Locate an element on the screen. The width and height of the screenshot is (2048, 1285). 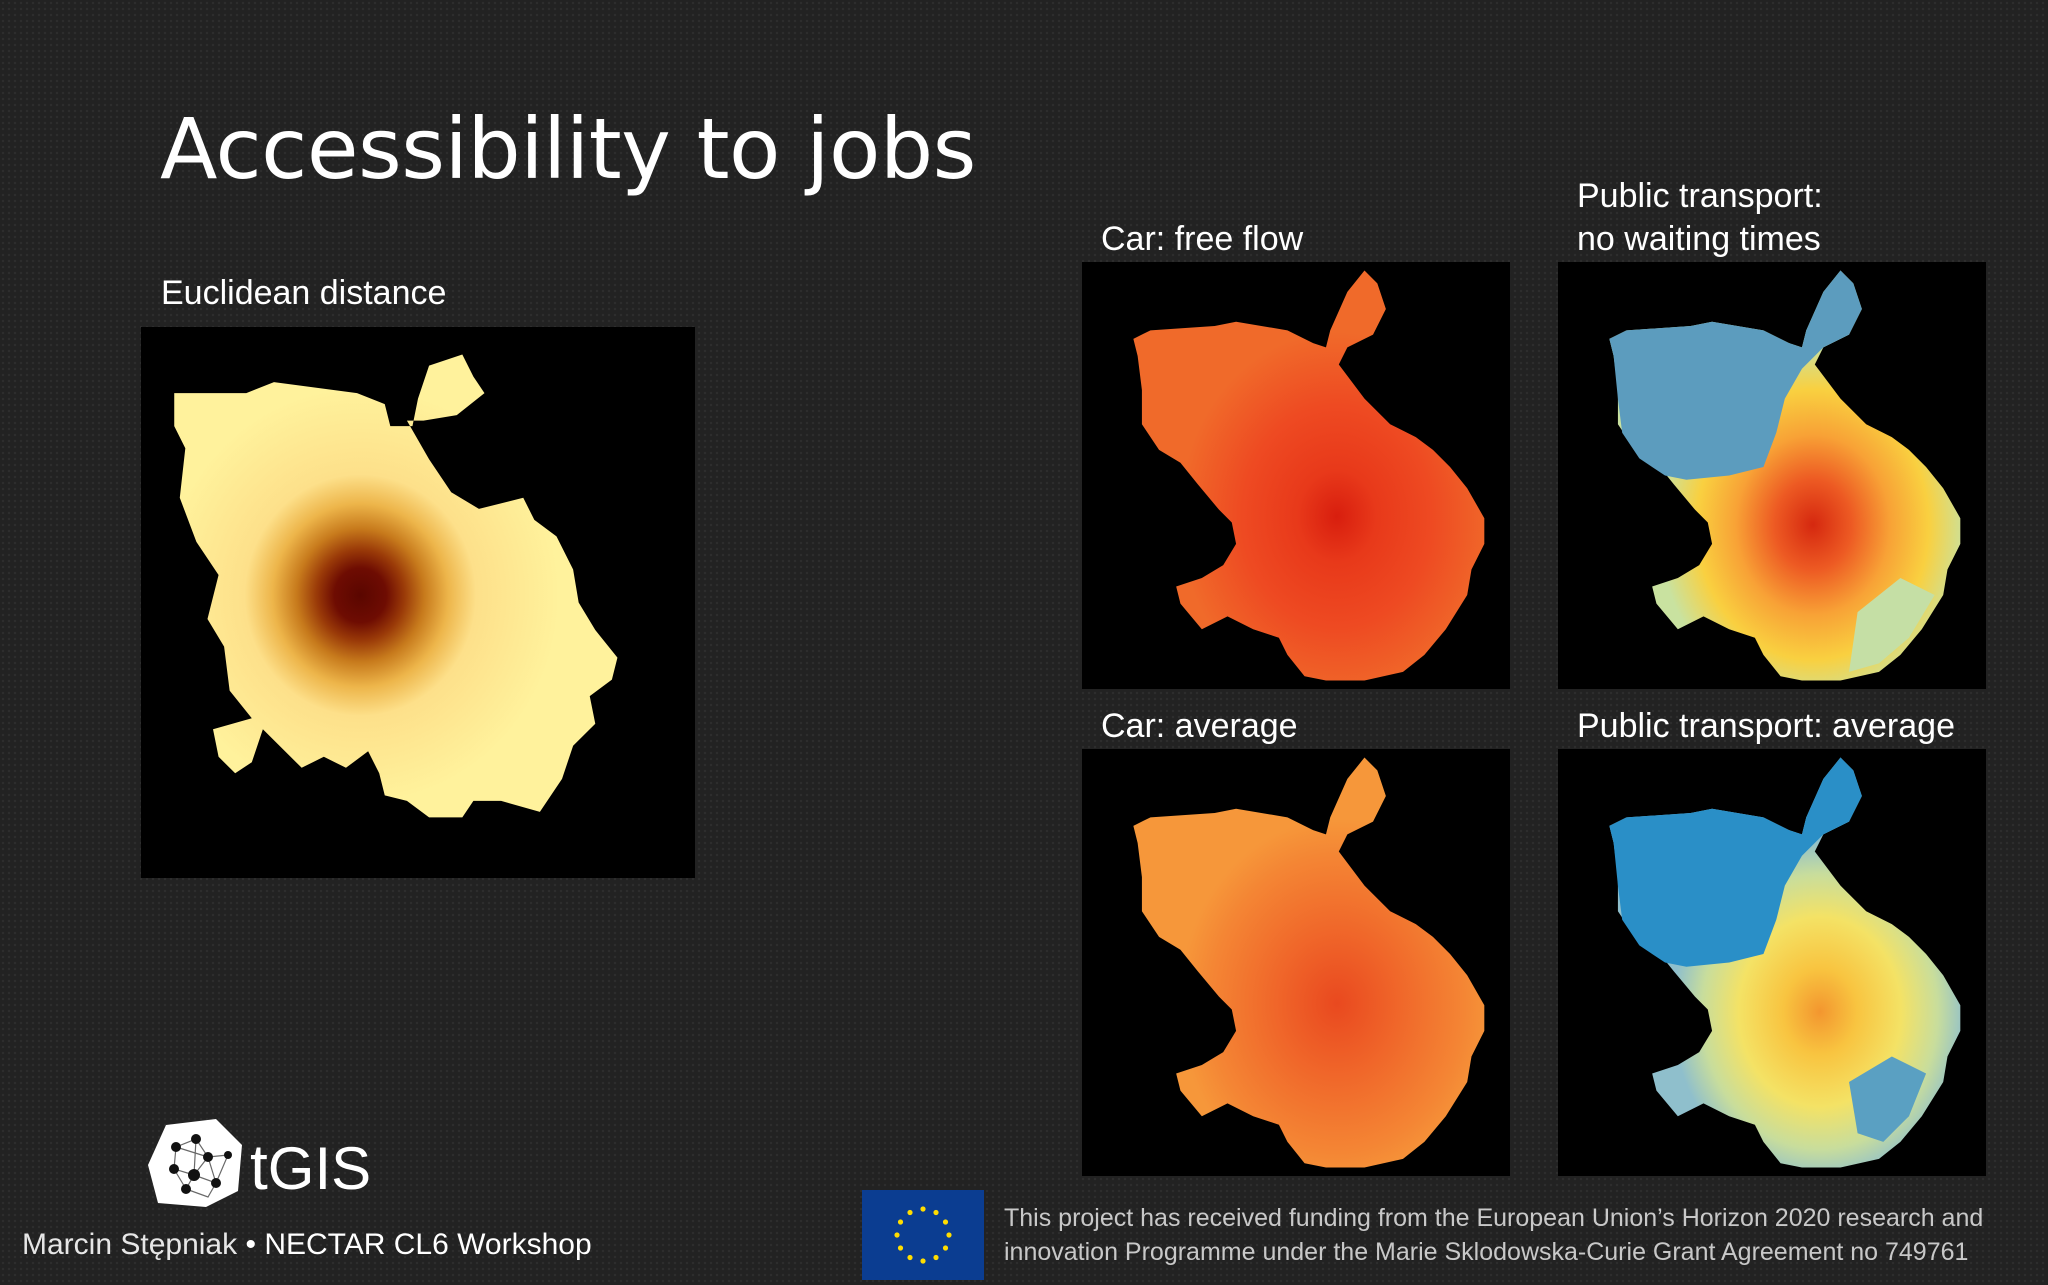
eu-flag-icon is located at coordinates (923, 1235).